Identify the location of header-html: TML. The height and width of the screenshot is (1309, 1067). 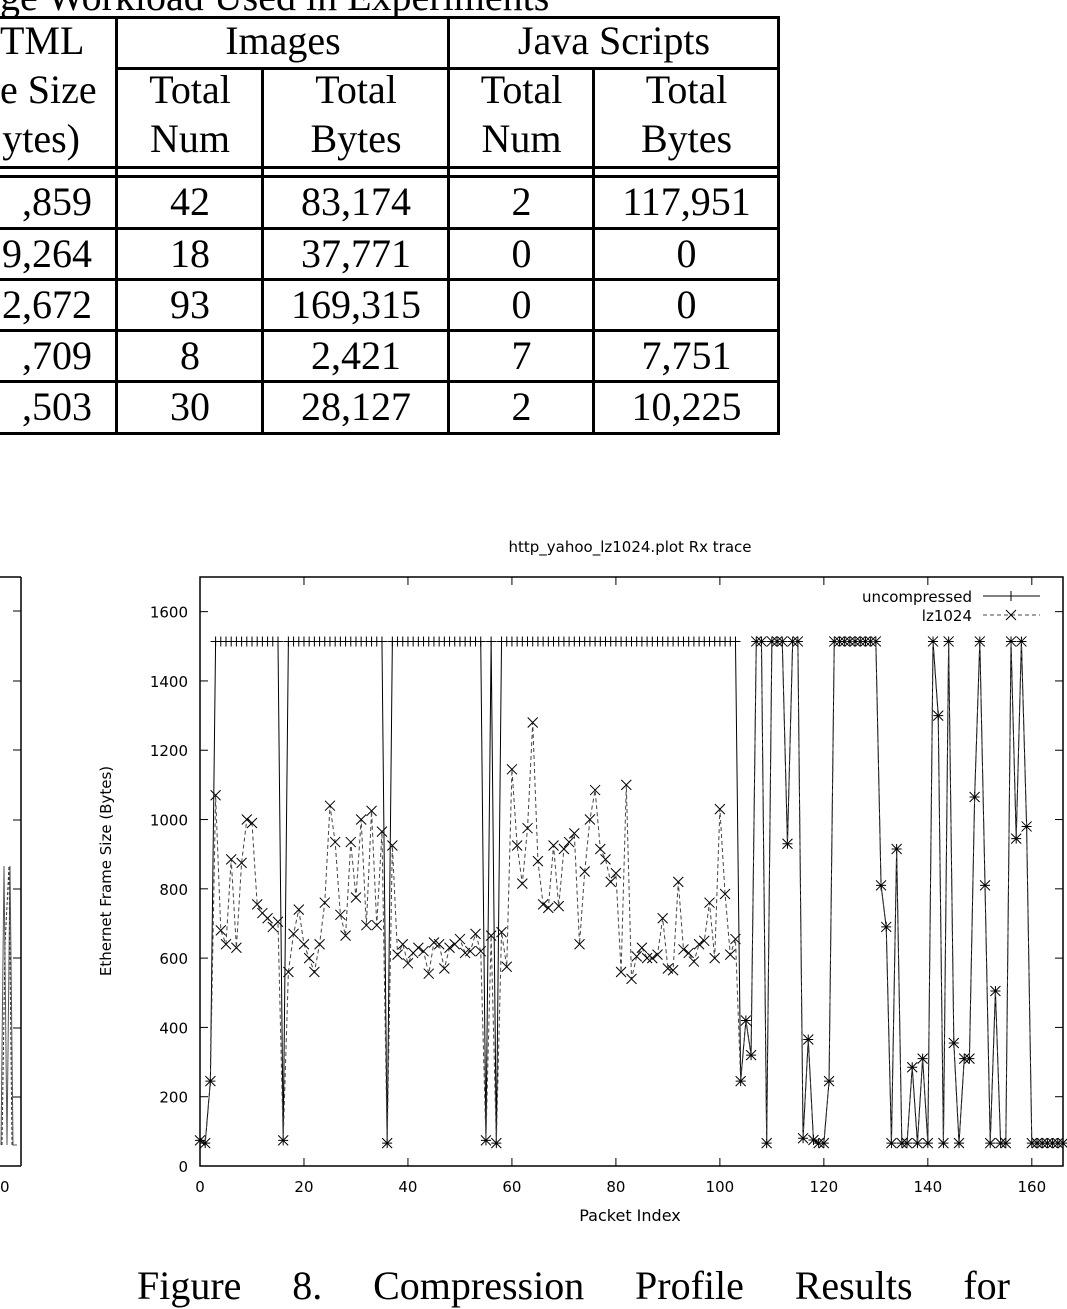
(42, 40).